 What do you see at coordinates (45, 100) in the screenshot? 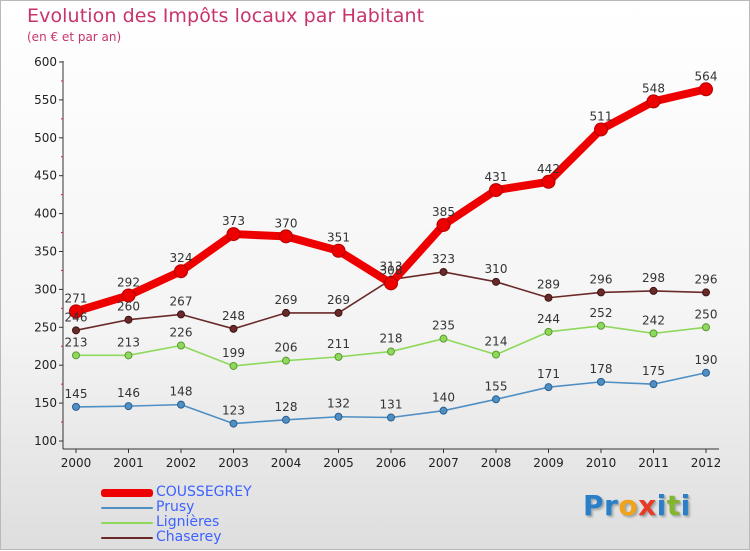
I see `y-tick-label: 550` at bounding box center [45, 100].